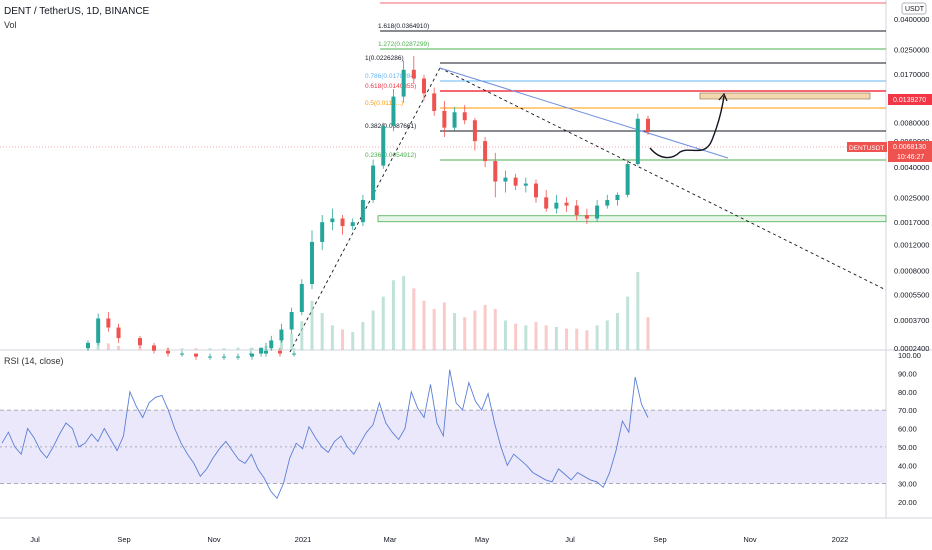  I want to click on fib-level-label: 0.786(0.0178284), so click(390, 76).